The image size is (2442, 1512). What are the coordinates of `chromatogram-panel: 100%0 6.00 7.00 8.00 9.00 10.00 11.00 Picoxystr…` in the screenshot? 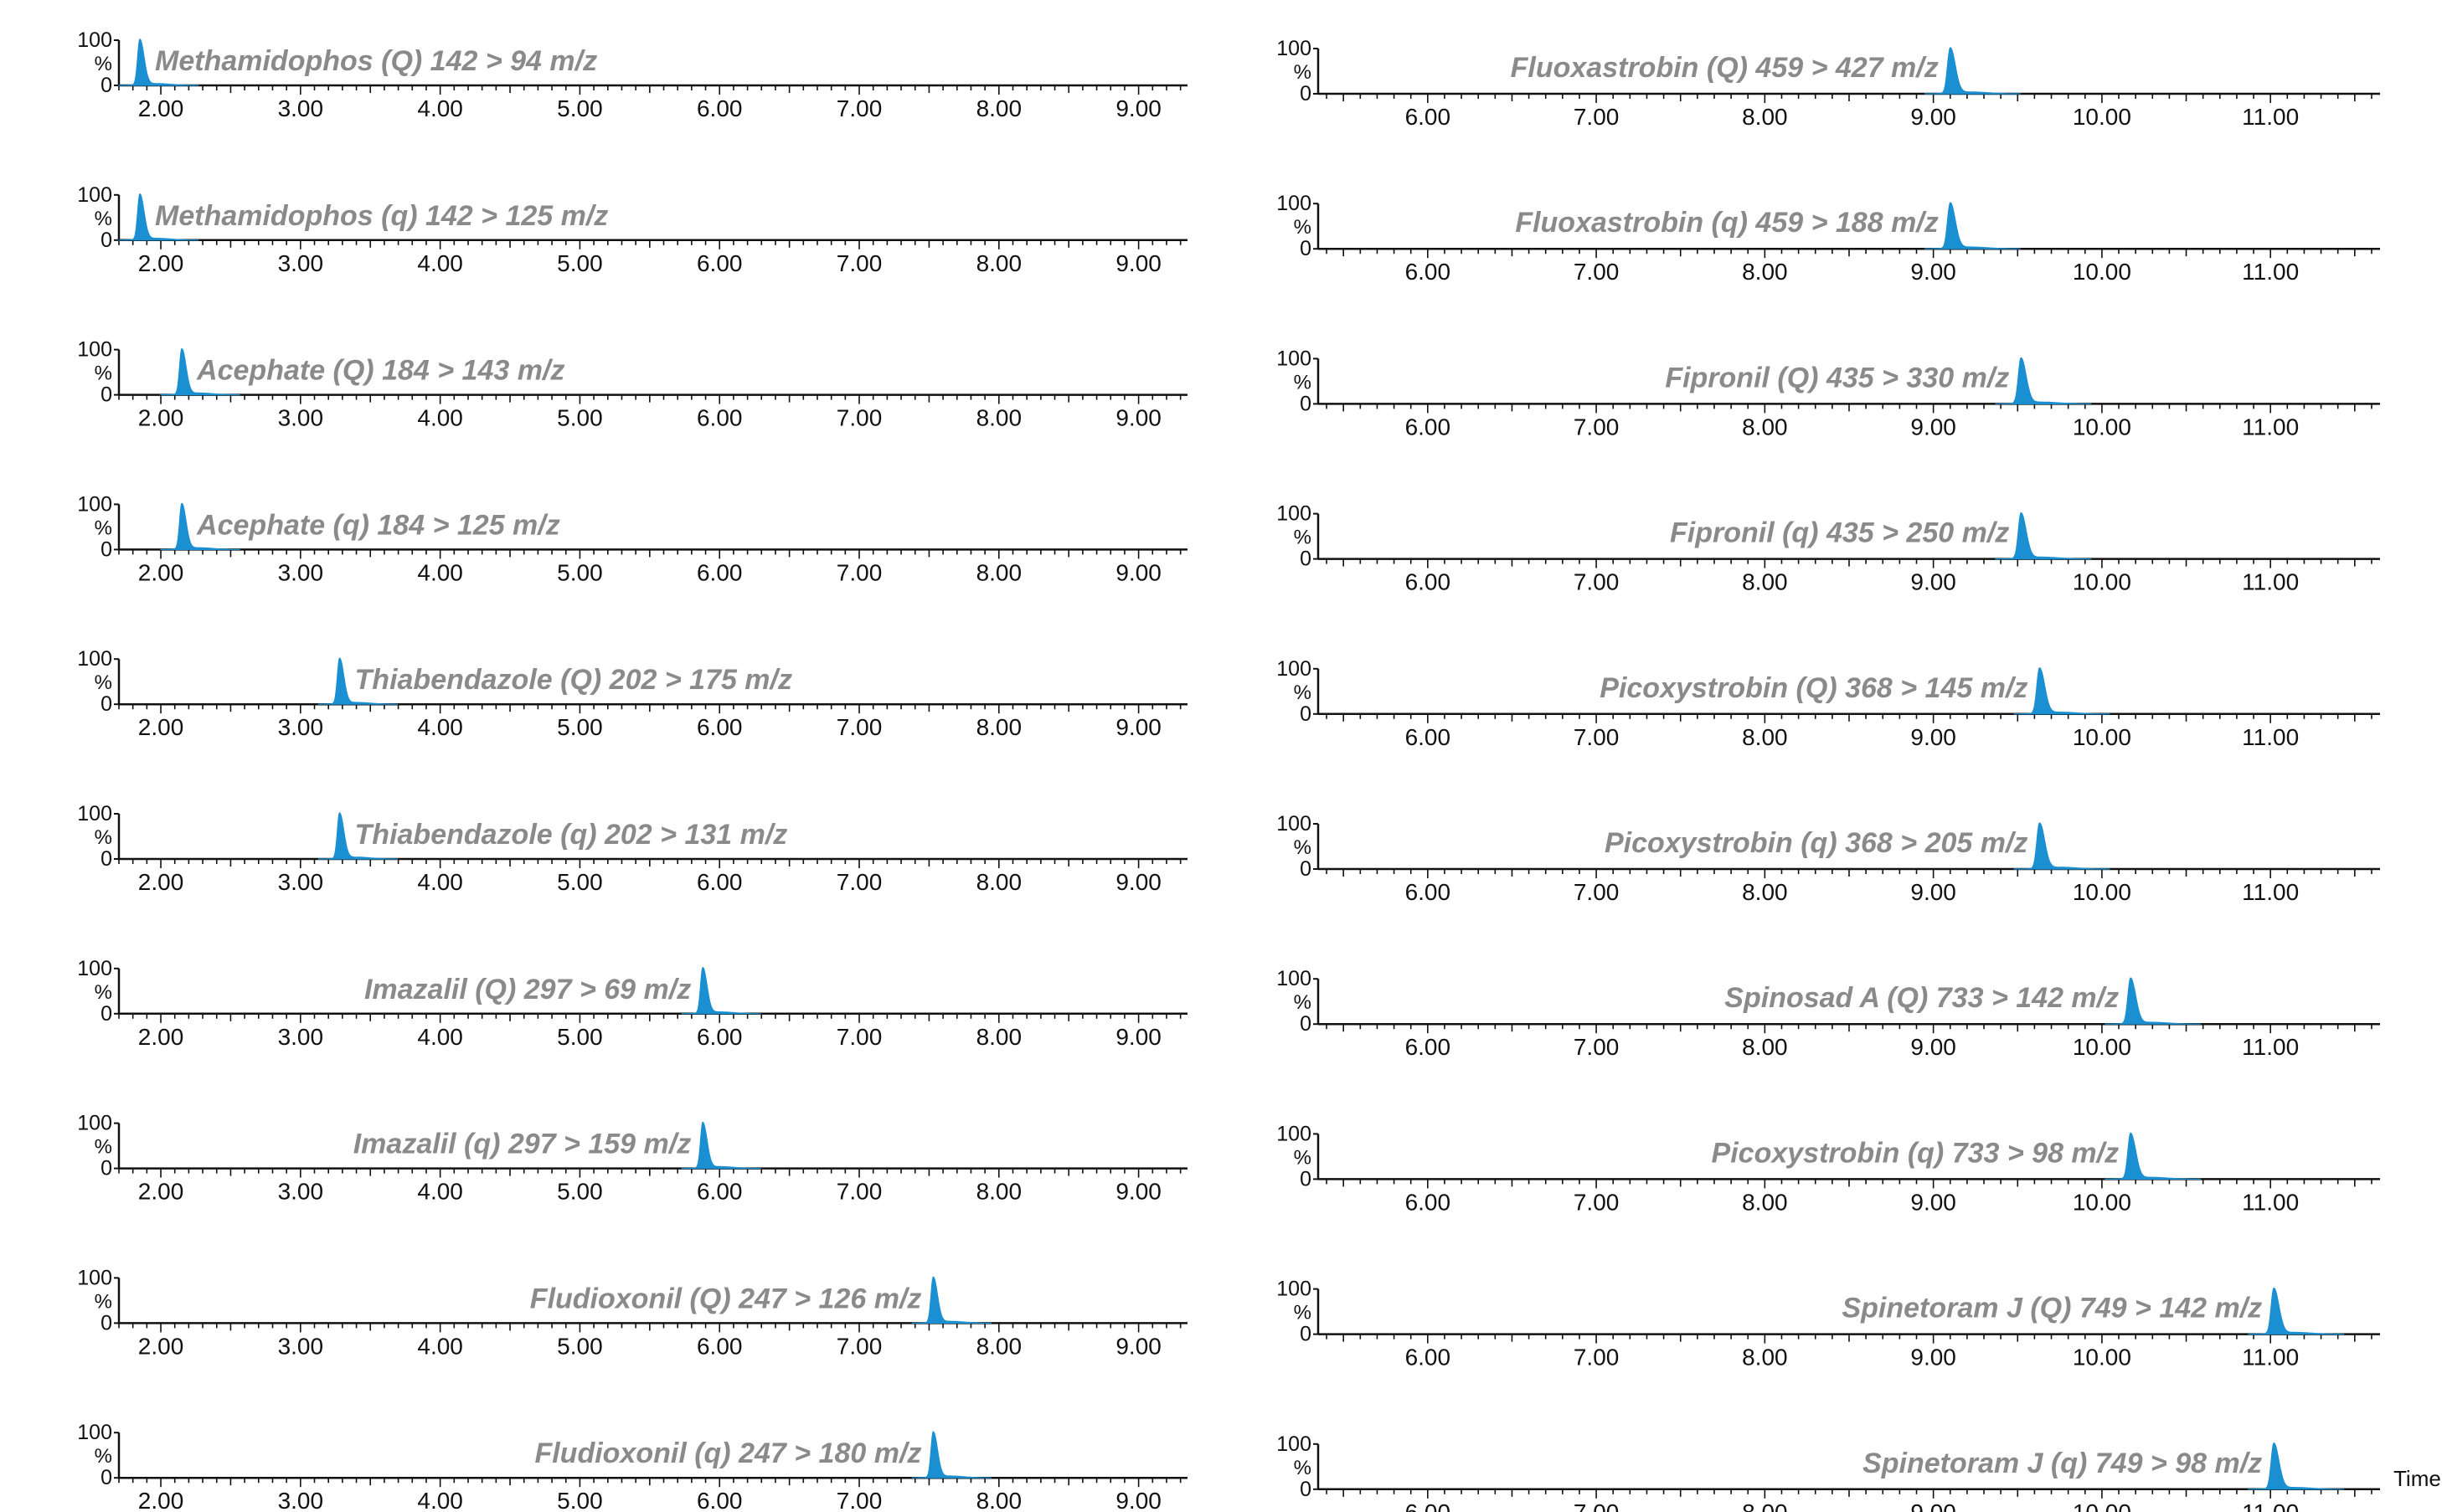 It's located at (1828, 858).